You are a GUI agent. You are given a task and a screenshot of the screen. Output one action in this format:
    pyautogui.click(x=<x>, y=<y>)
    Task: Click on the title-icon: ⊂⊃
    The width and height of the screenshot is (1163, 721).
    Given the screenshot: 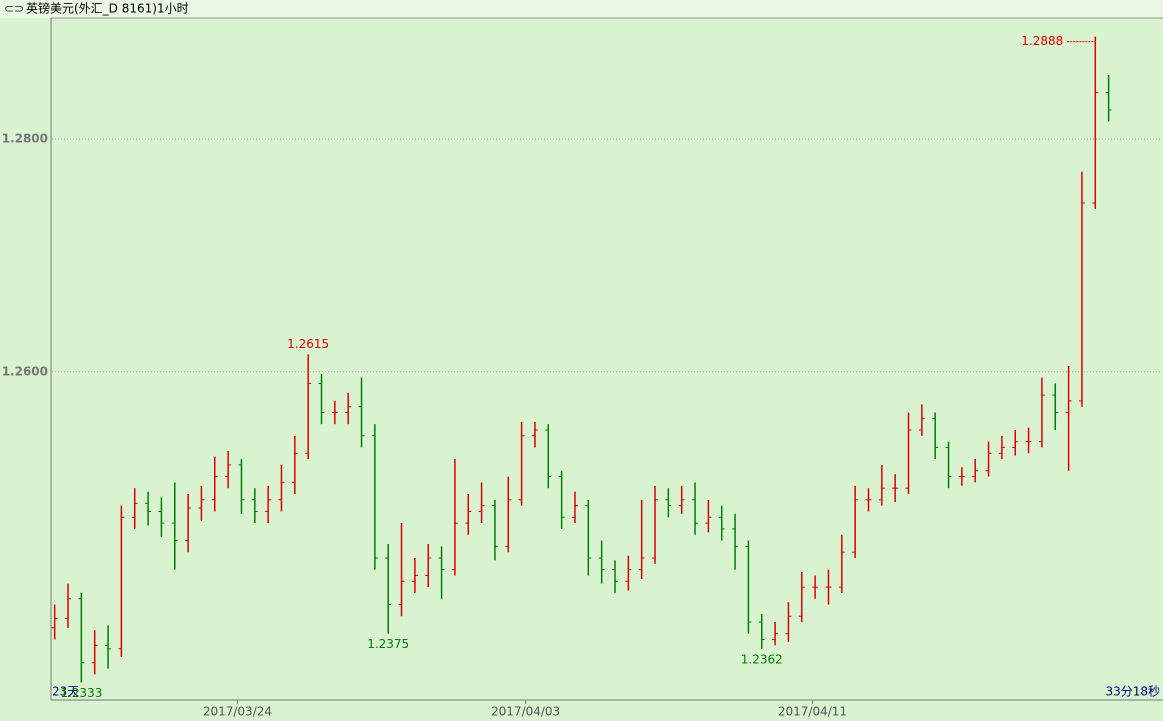 What is the action you would take?
    pyautogui.click(x=14, y=9)
    